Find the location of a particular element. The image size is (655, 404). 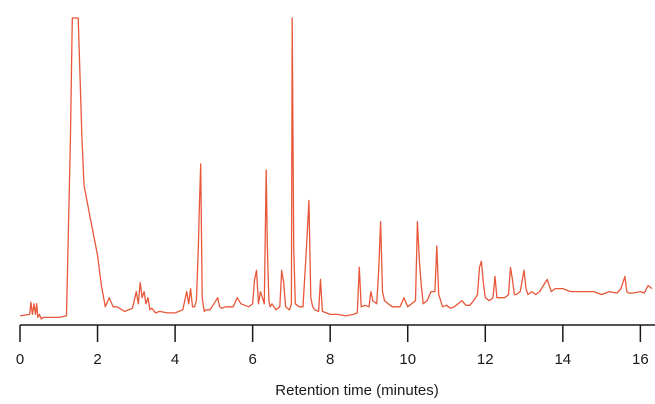

x-tick-label: 2 is located at coordinates (97, 359).